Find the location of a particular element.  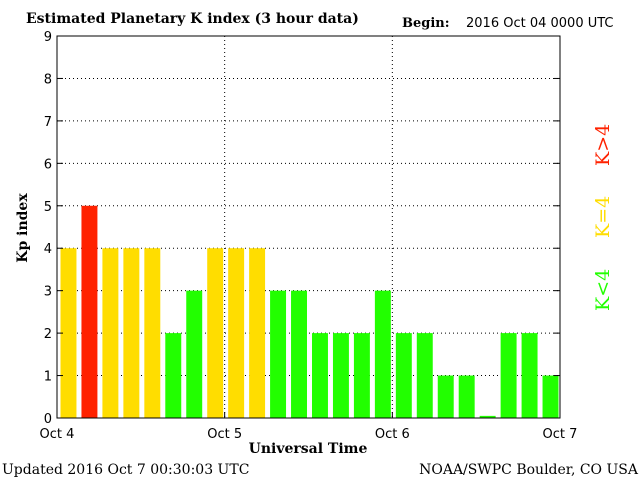

y-tick-label-8: 8 is located at coordinates (48, 79).